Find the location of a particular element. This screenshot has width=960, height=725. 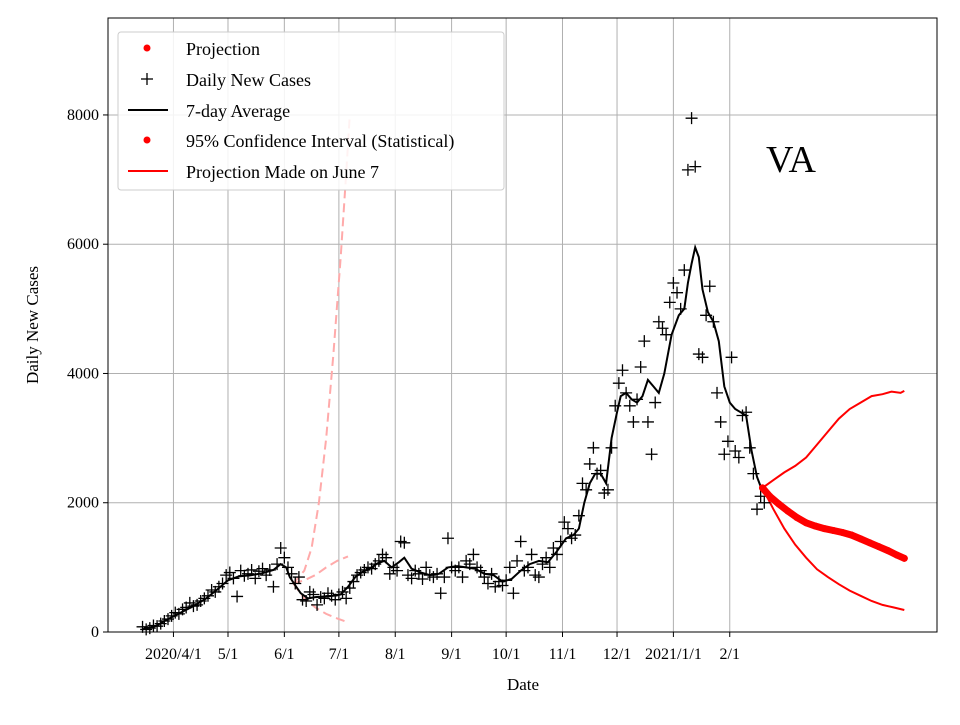

legend-item-projection: Projection is located at coordinates (201, 49).